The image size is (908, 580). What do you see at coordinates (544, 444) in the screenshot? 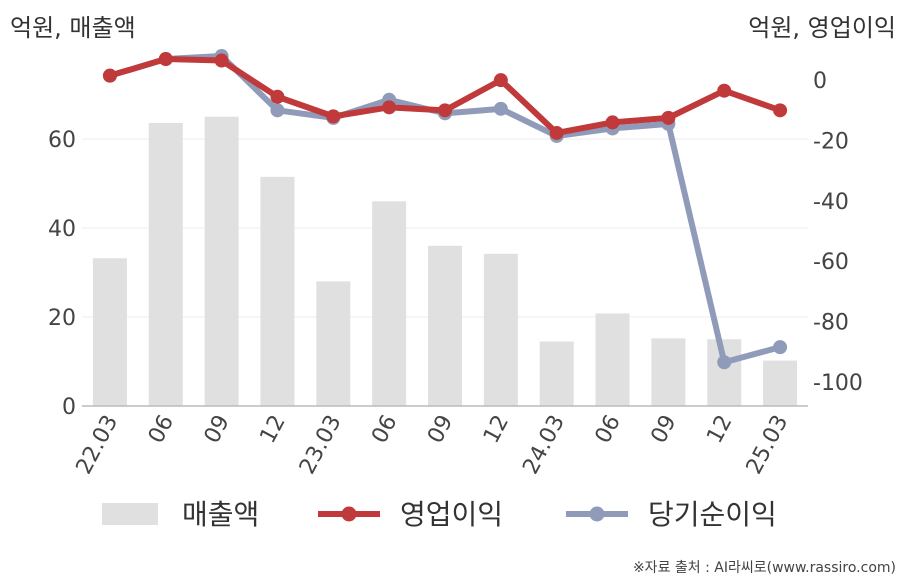
I see `x-tick-label: 24.03` at bounding box center [544, 444].